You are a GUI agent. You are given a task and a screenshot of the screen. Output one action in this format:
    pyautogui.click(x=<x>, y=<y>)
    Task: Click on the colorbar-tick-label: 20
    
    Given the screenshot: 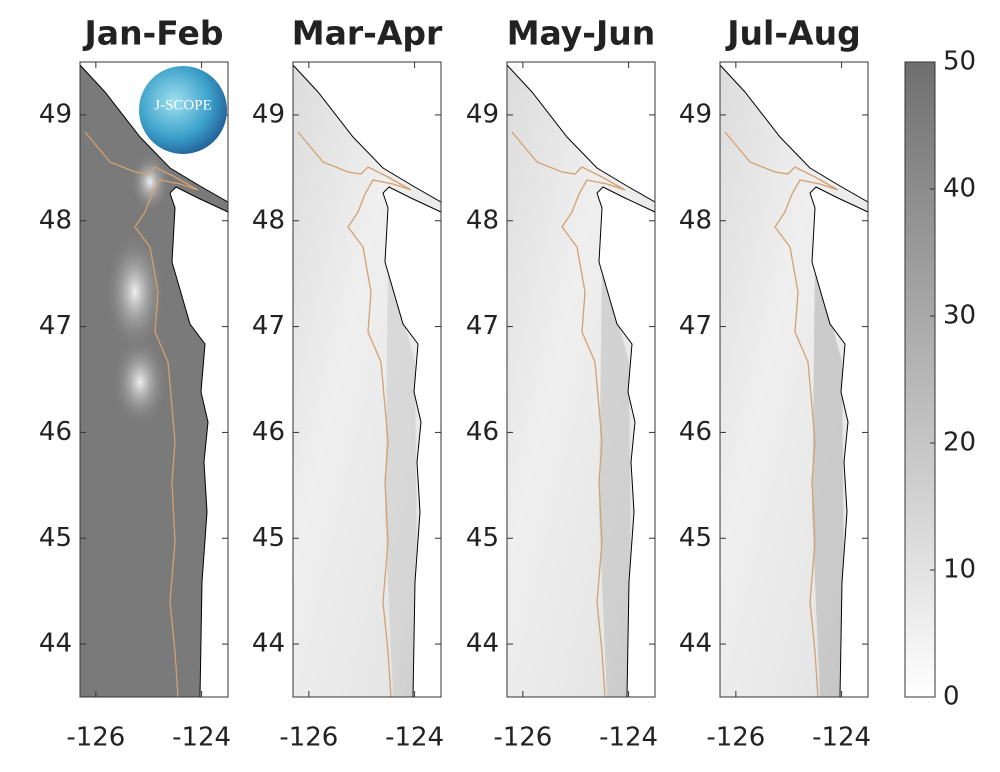 What is the action you would take?
    pyautogui.click(x=959, y=443)
    